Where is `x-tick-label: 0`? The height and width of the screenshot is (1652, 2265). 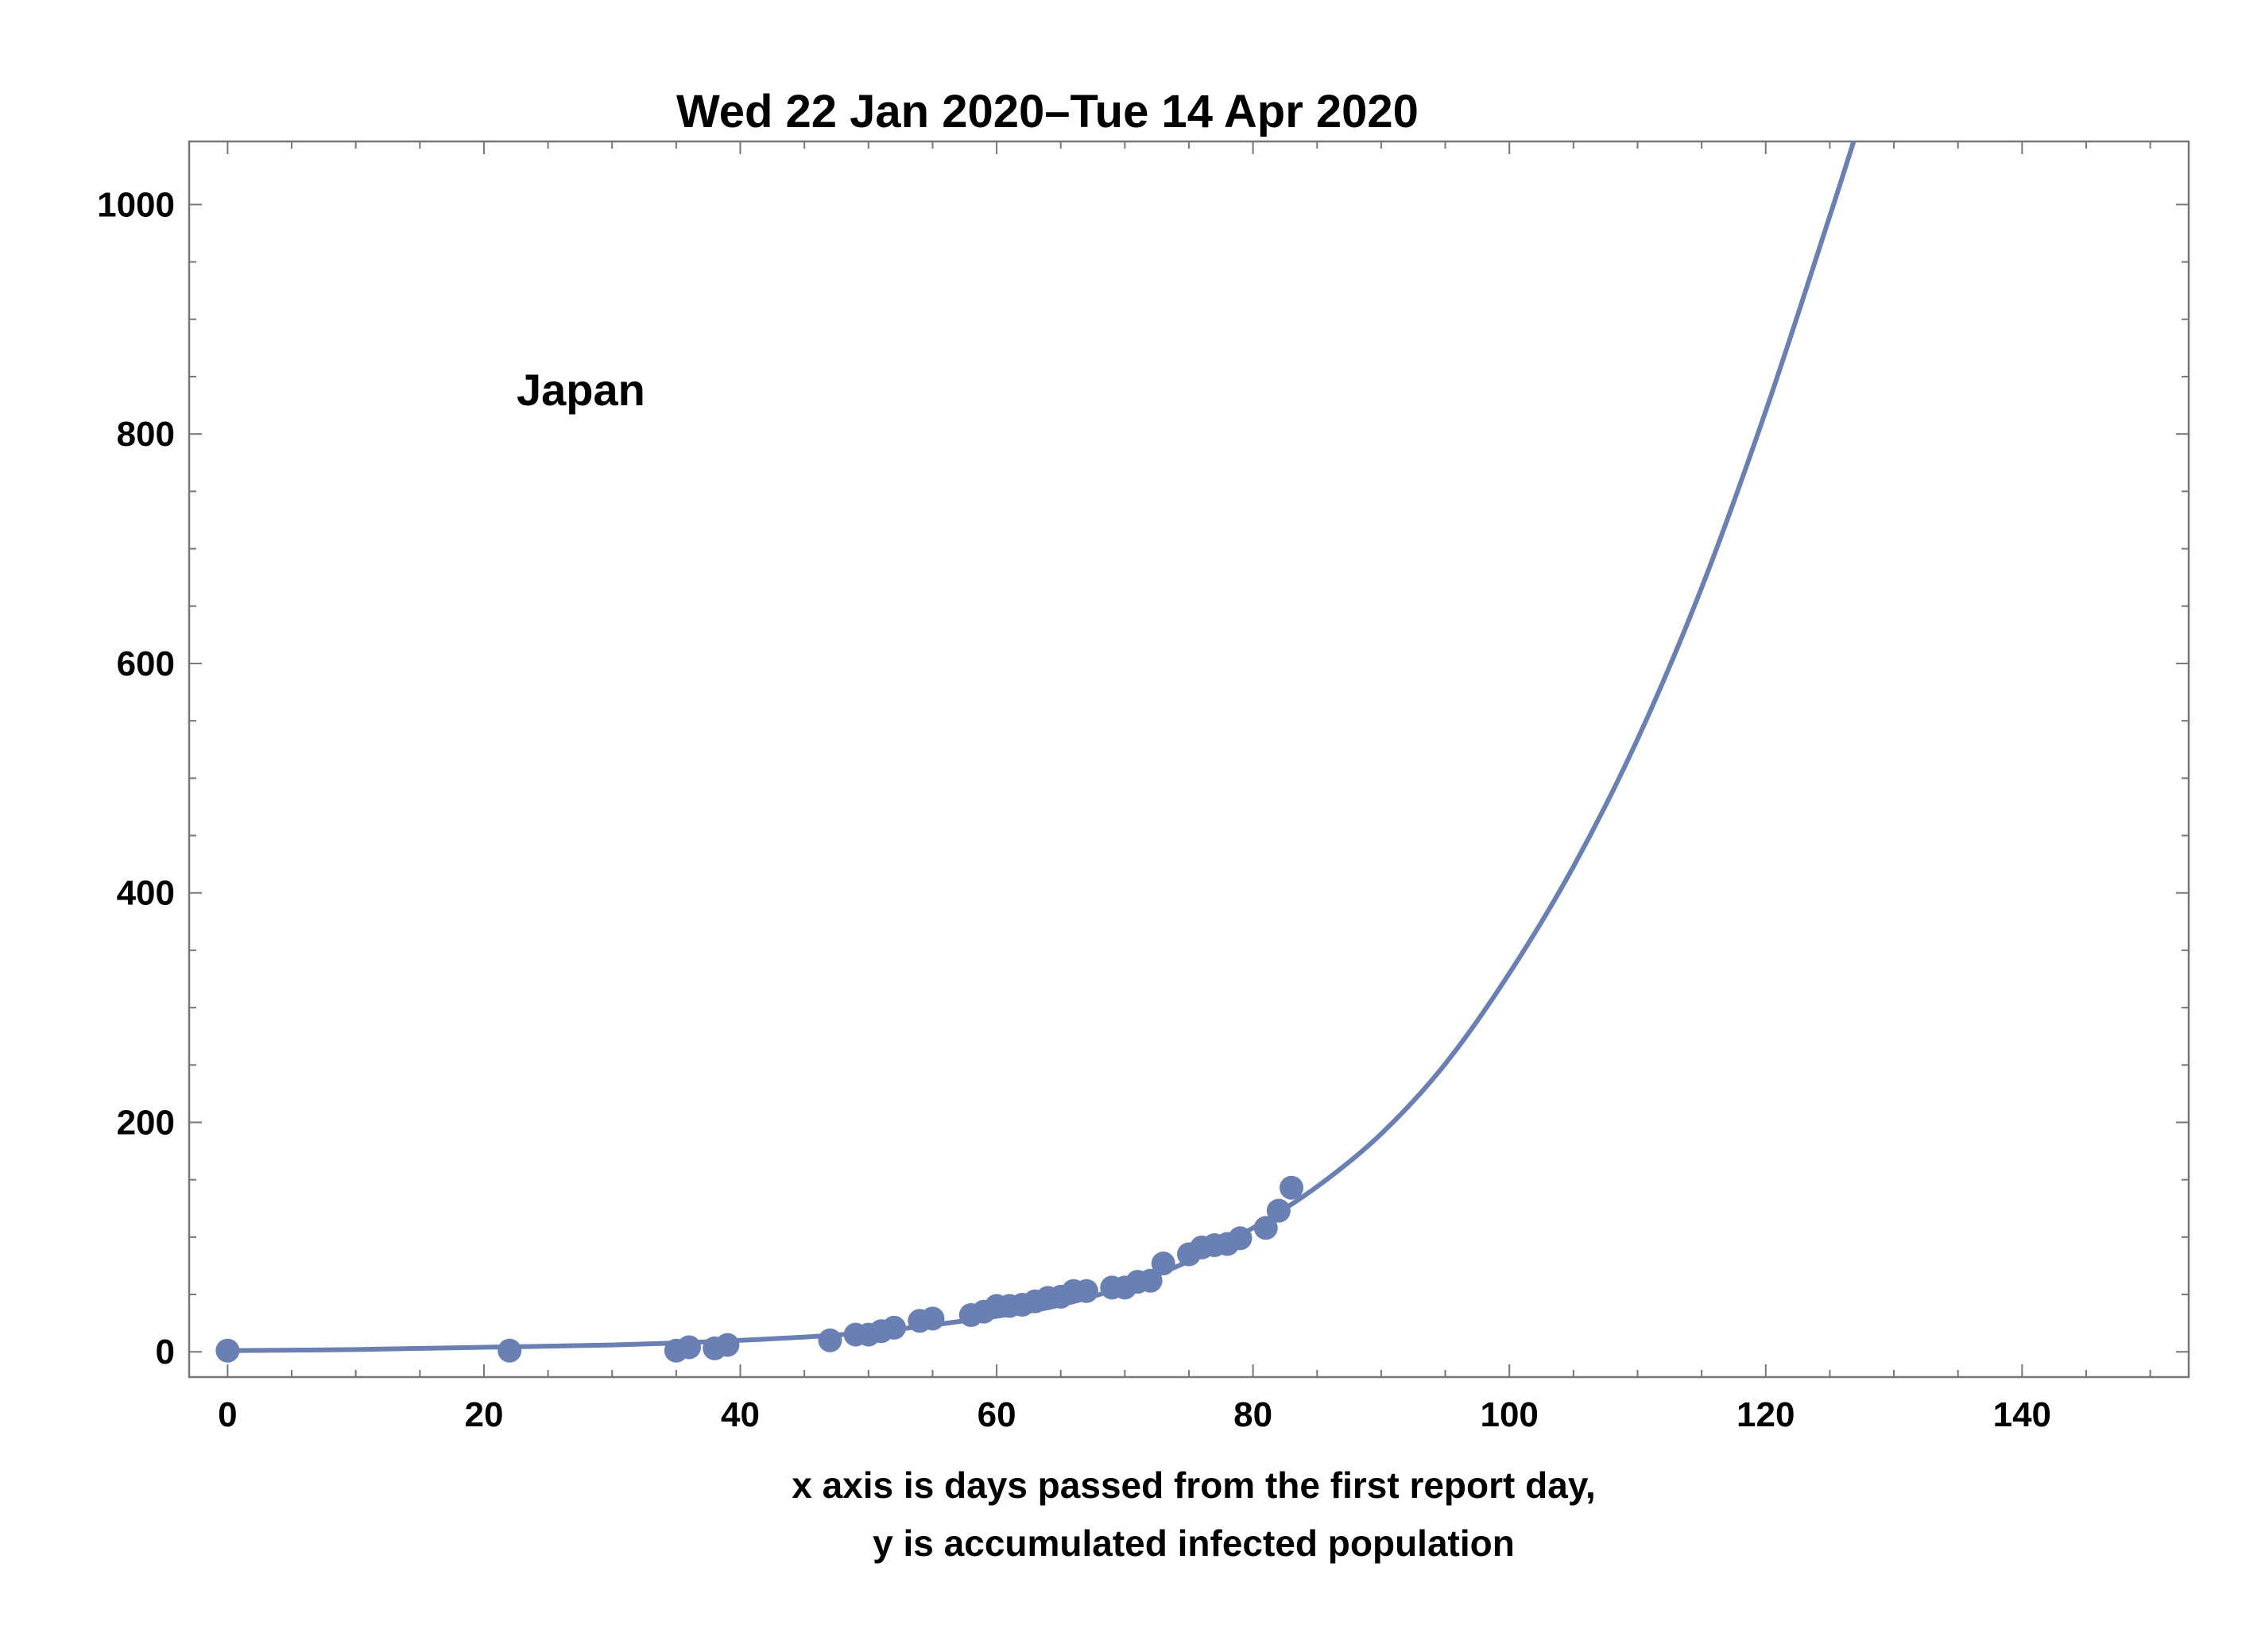
x-tick-label: 0 is located at coordinates (228, 1414).